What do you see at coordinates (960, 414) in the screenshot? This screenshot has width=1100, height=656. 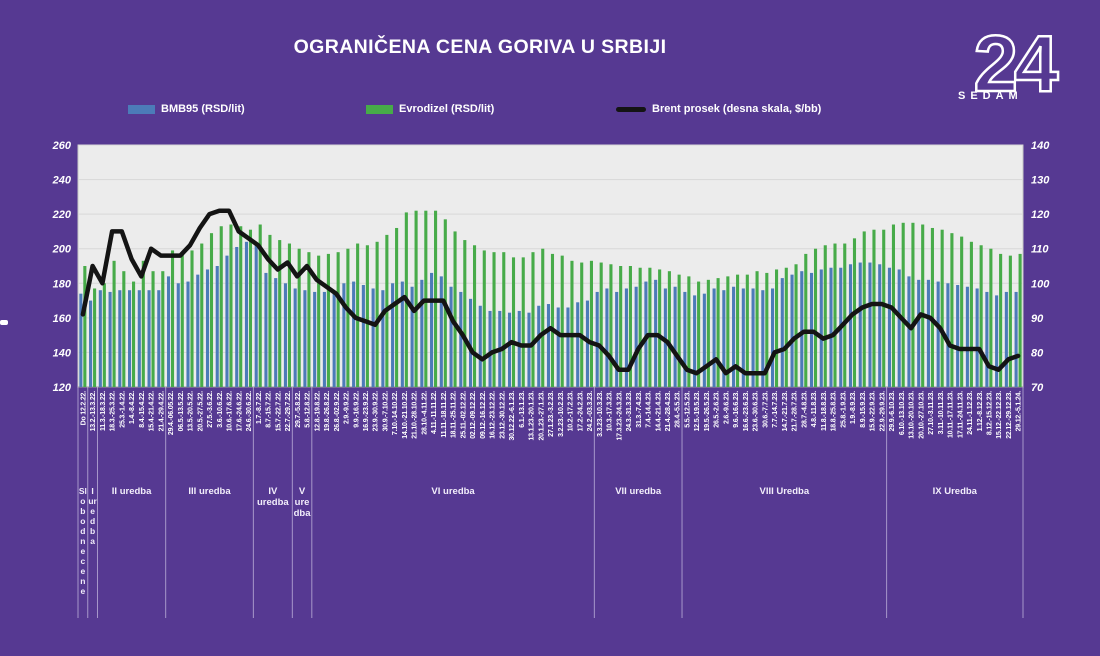 I see `x-axis-label: 17.11.-24.11.23.` at bounding box center [960, 414].